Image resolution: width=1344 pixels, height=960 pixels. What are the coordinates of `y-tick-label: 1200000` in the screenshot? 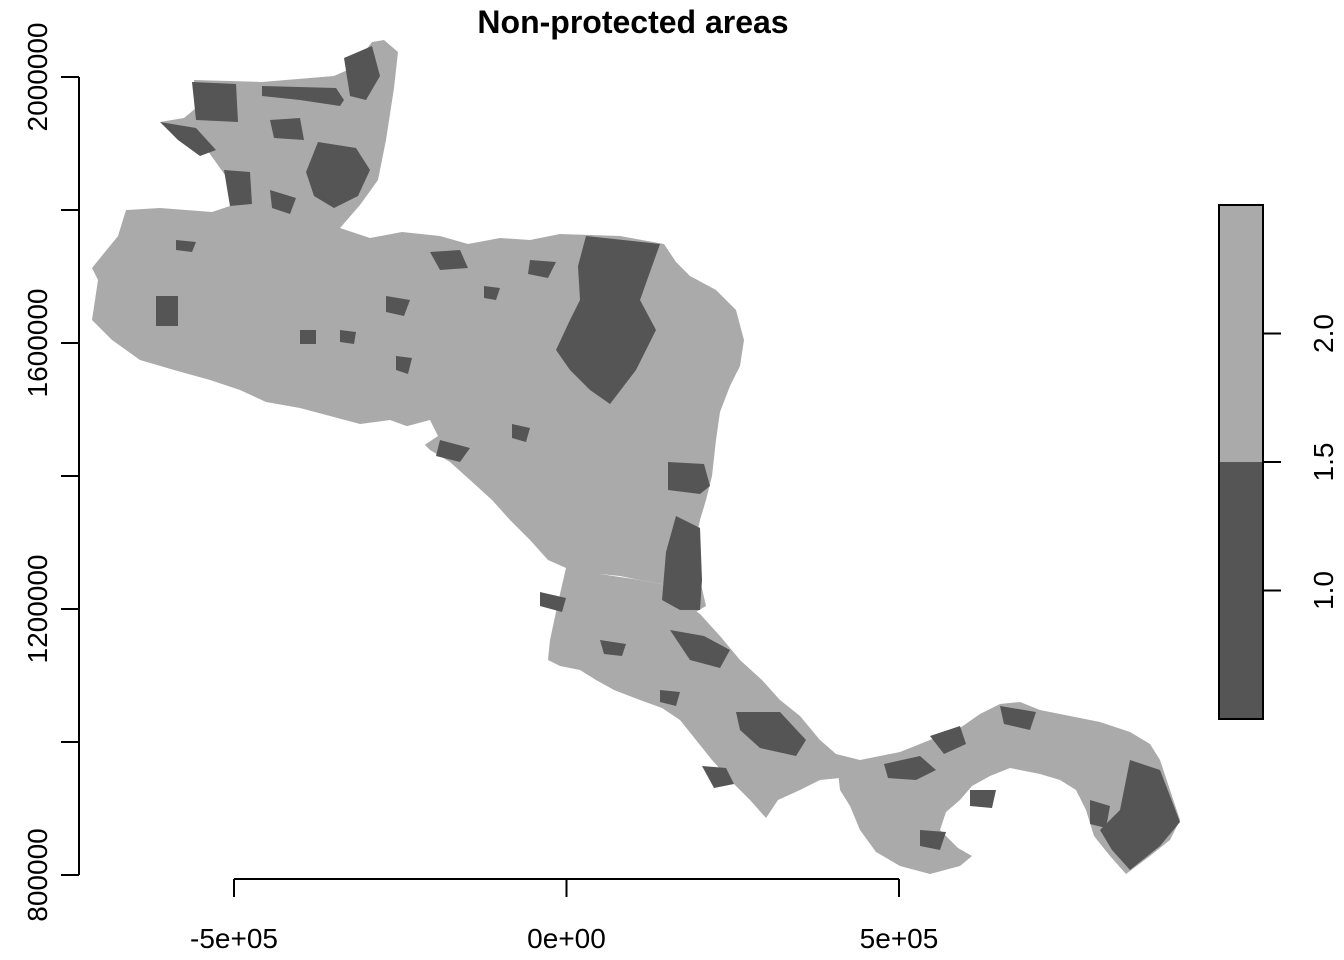 It's located at (37, 608).